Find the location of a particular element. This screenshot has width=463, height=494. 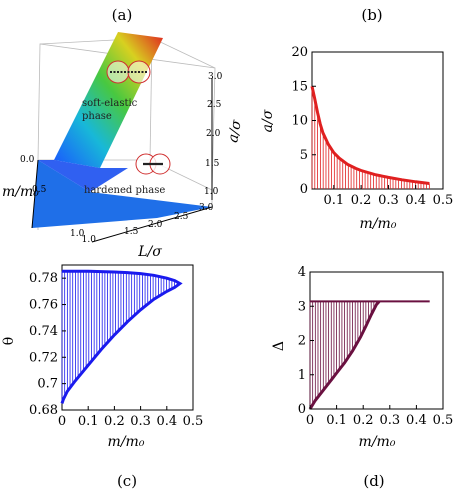

surface-base is located at coordinates (83, 176).